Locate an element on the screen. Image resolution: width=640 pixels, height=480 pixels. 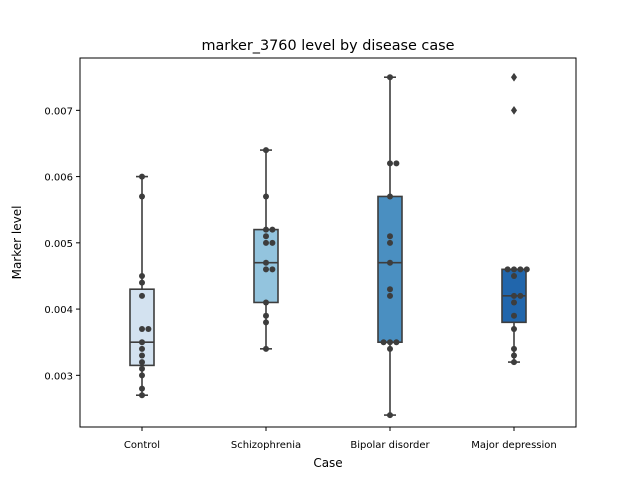
y-tick-label: 0.006 is located at coordinates (58, 178).